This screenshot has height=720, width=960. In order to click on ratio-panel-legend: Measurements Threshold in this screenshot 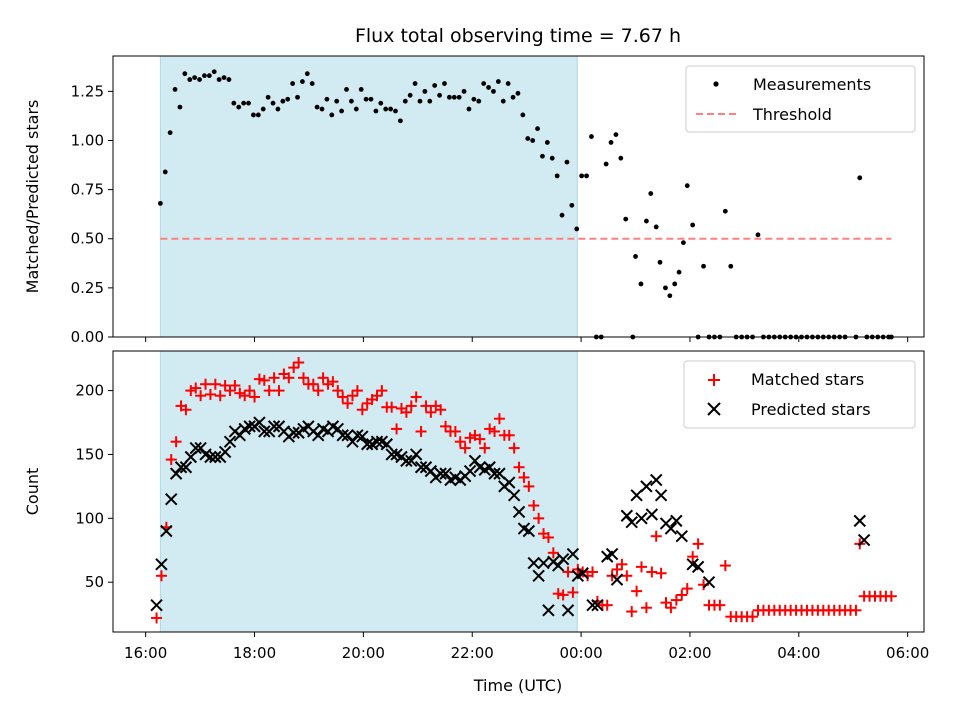, I will do `click(800, 99)`.